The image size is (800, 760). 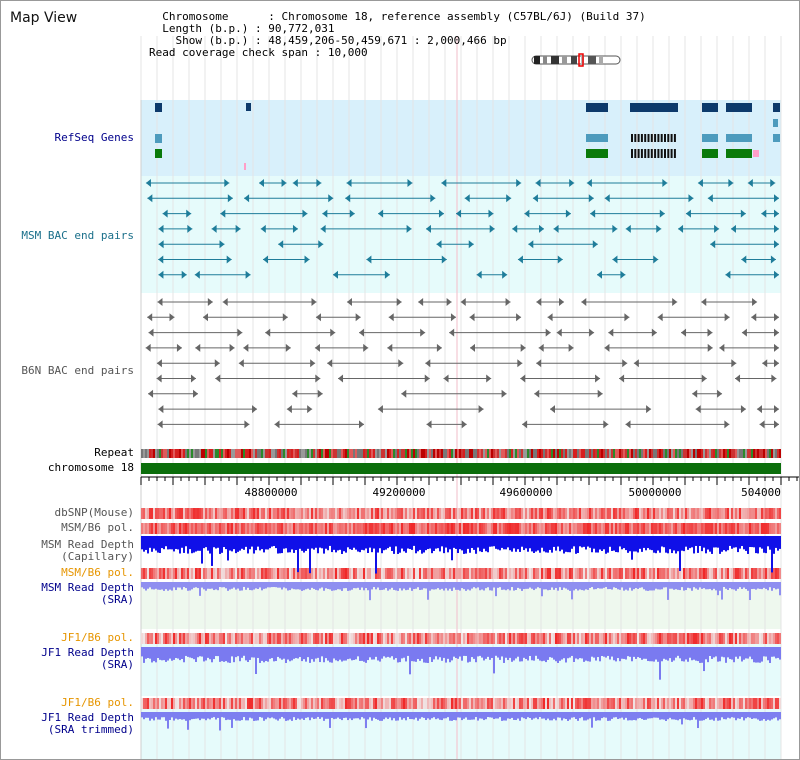 What do you see at coordinates (97, 572) in the screenshot?
I see `track-label-msm-pol-2: MSM/B6 pol.` at bounding box center [97, 572].